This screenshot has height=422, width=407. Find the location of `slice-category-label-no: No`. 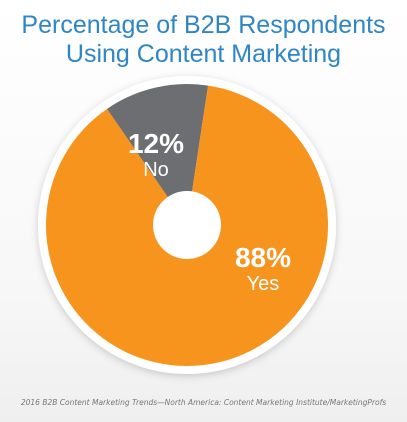

slice-category-label-no: No is located at coordinates (156, 170).